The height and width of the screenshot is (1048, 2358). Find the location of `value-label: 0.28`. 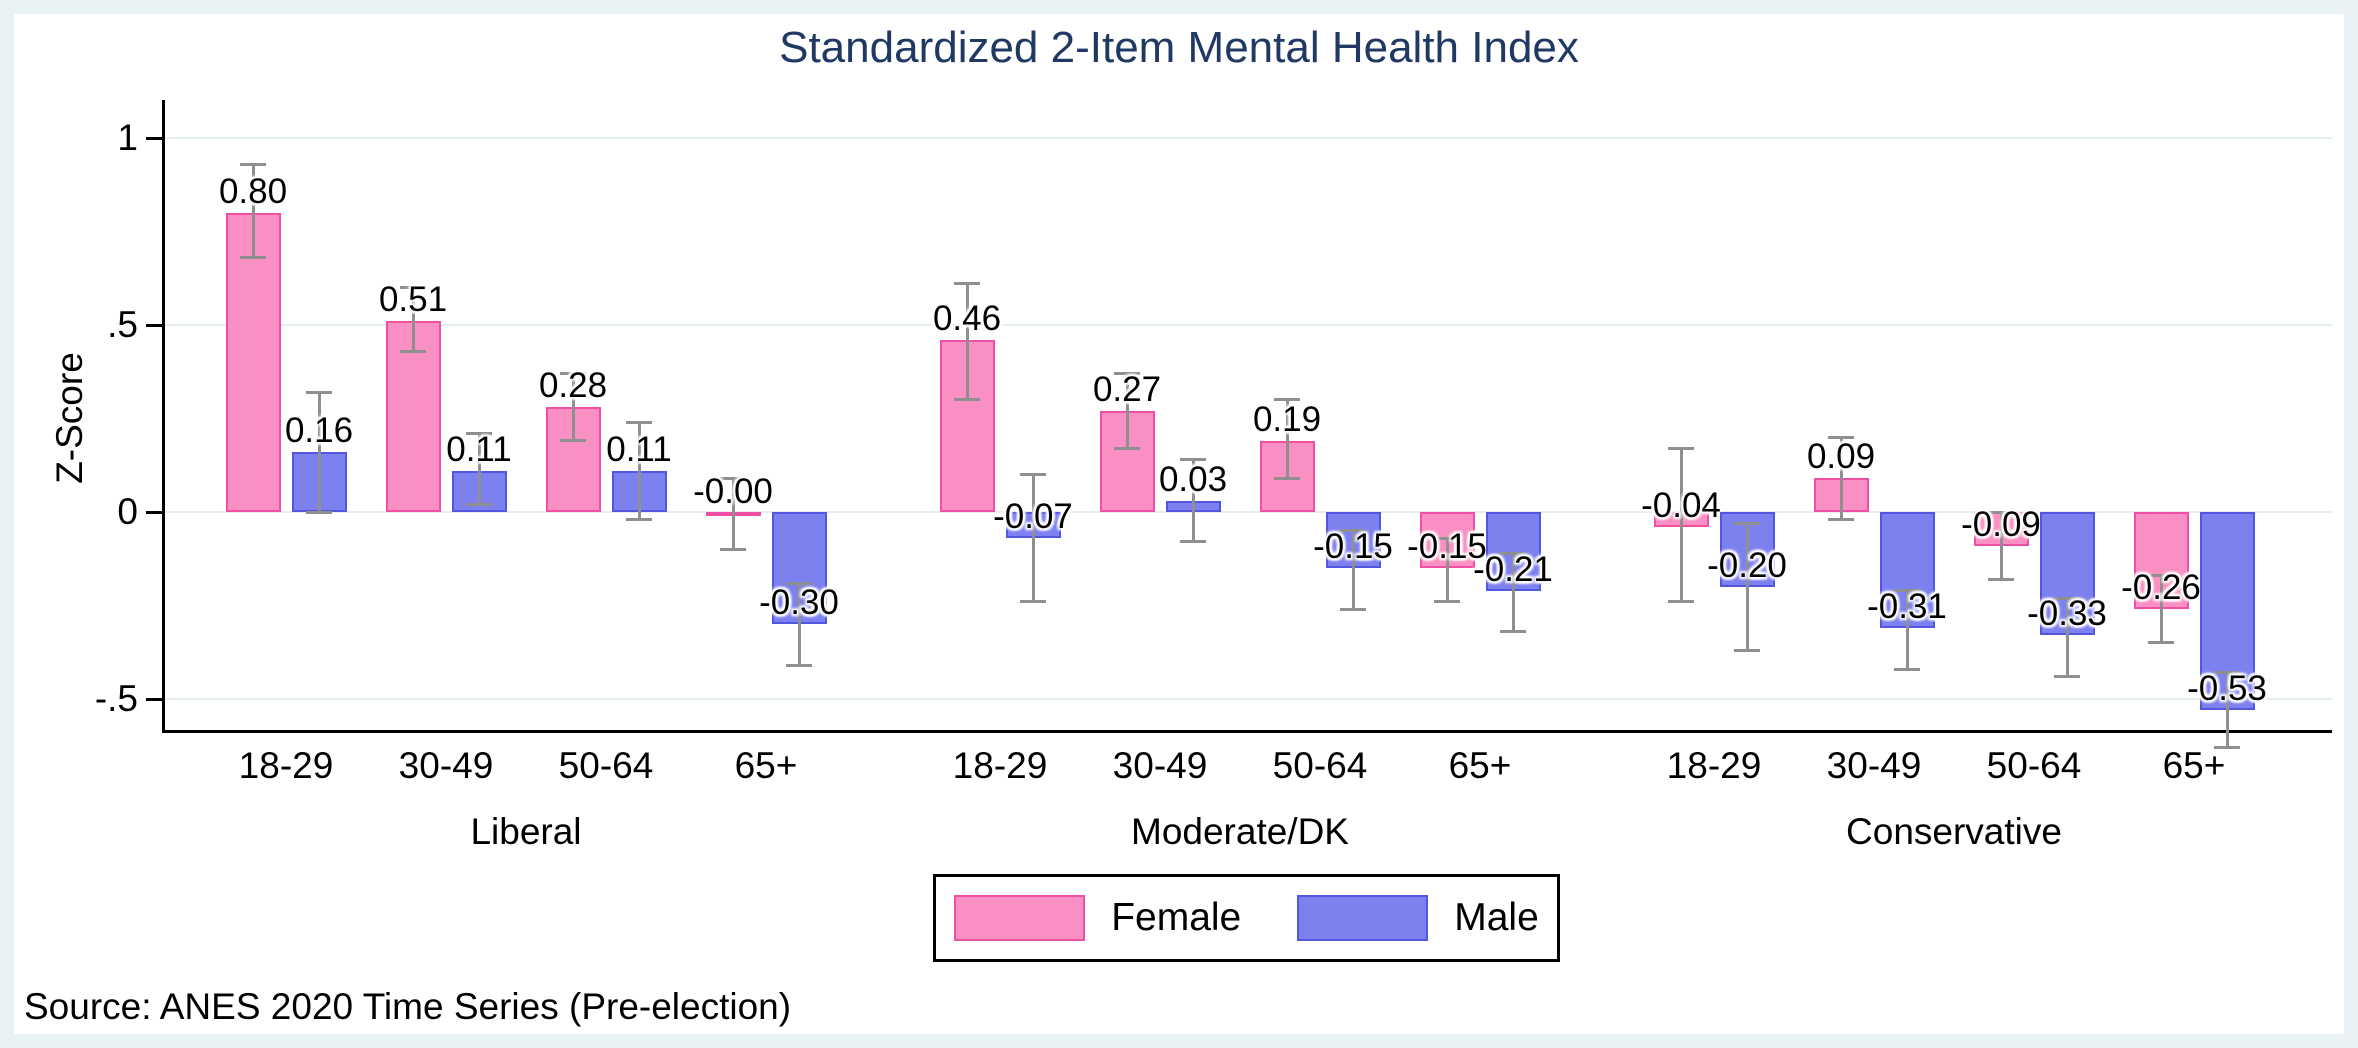

value-label: 0.28 is located at coordinates (573, 386).